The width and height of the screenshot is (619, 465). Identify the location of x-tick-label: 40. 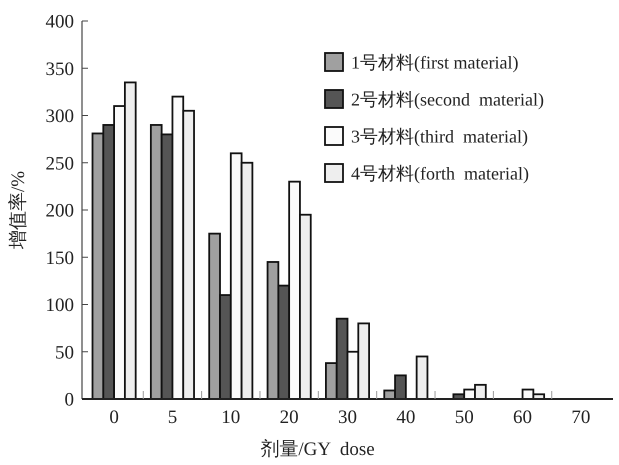
(406, 417).